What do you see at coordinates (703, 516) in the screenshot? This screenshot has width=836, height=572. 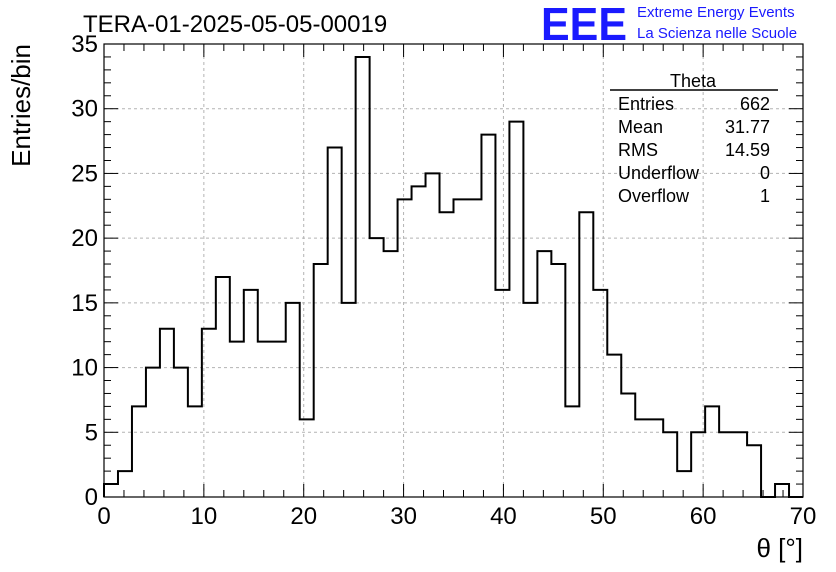 I see `x-tick-label: 60` at bounding box center [703, 516].